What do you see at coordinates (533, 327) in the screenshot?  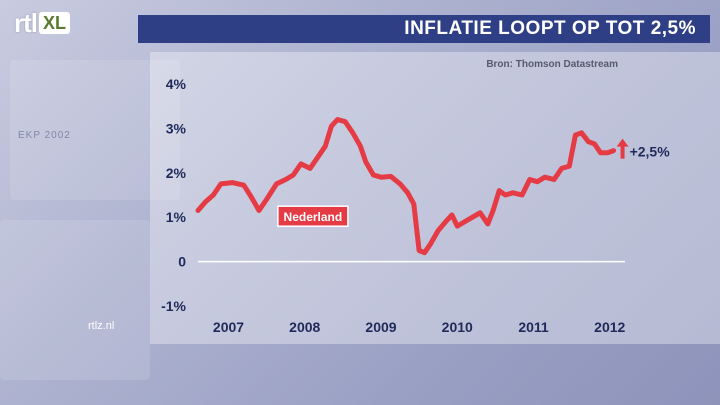 I see `x-tick-label: 2011` at bounding box center [533, 327].